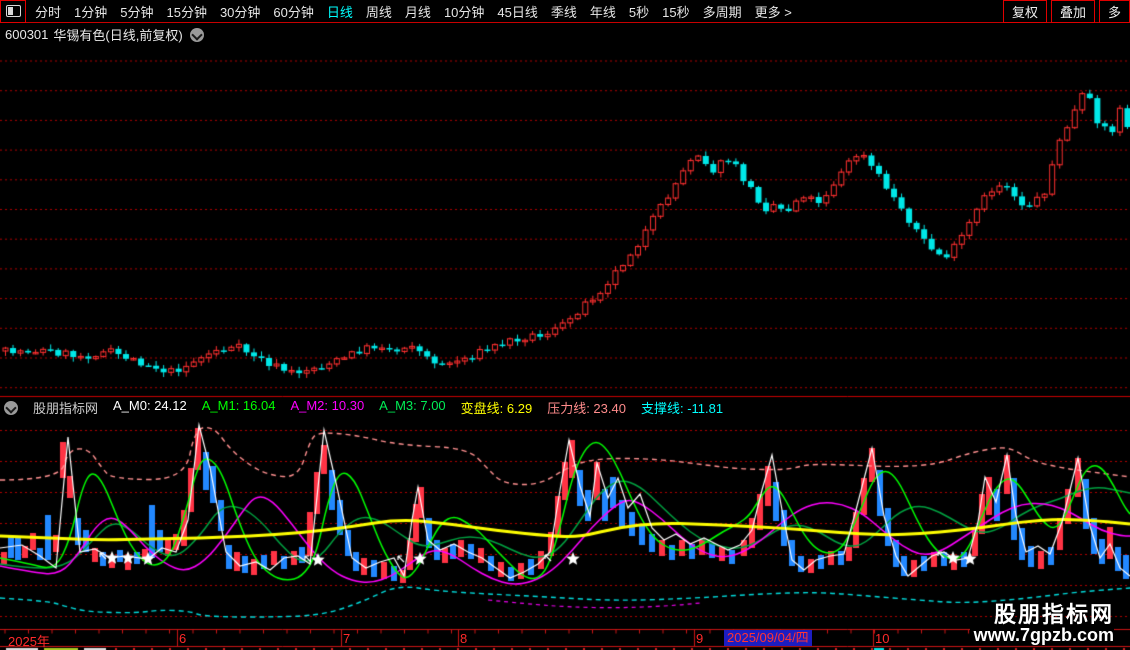 This screenshot has width=1130, height=650. What do you see at coordinates (464, 638) in the screenshot?
I see `axis-label: 8` at bounding box center [464, 638].